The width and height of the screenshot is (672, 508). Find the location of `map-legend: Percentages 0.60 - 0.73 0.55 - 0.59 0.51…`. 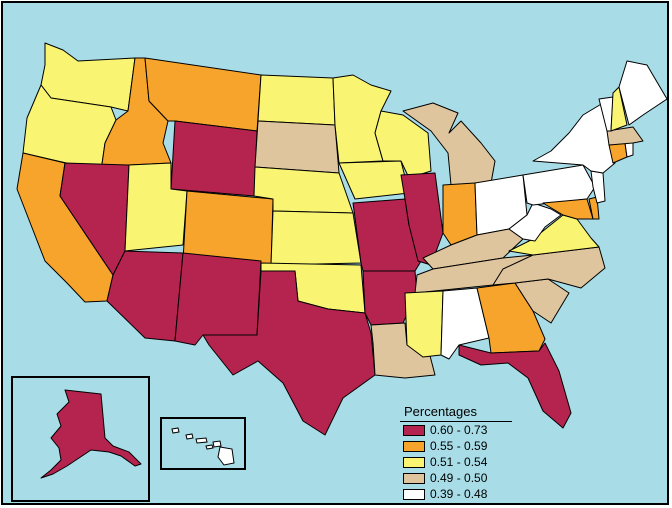

map-legend: Percentages 0.60 - 0.73 0.55 - 0.59 0.51… is located at coordinates (457, 453).